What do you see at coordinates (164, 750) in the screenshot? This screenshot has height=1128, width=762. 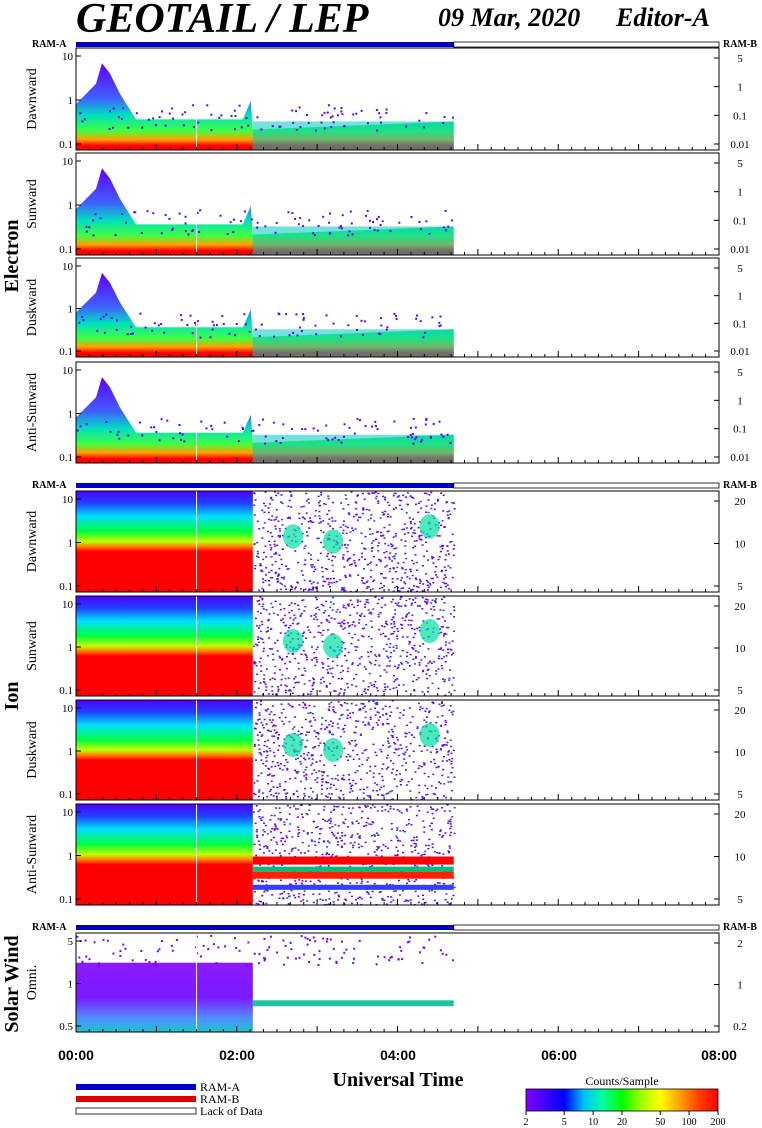 I see `ion-flux-region` at bounding box center [164, 750].